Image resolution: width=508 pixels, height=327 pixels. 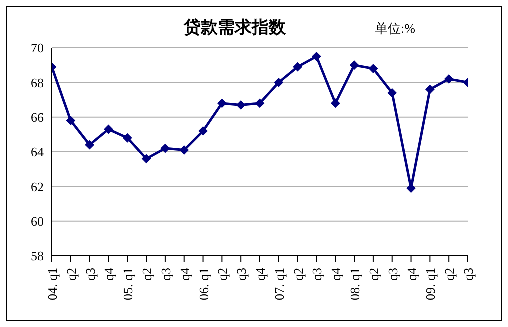 What do you see at coordinates (52, 284) in the screenshot?
I see `x-tick-label: 04. q1` at bounding box center [52, 284].